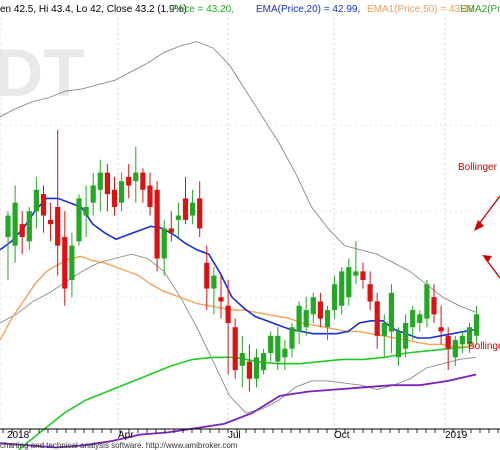  Describe the element at coordinates (203, 9) in the screenshot. I see `header-price: Price = 43.20,` at that location.